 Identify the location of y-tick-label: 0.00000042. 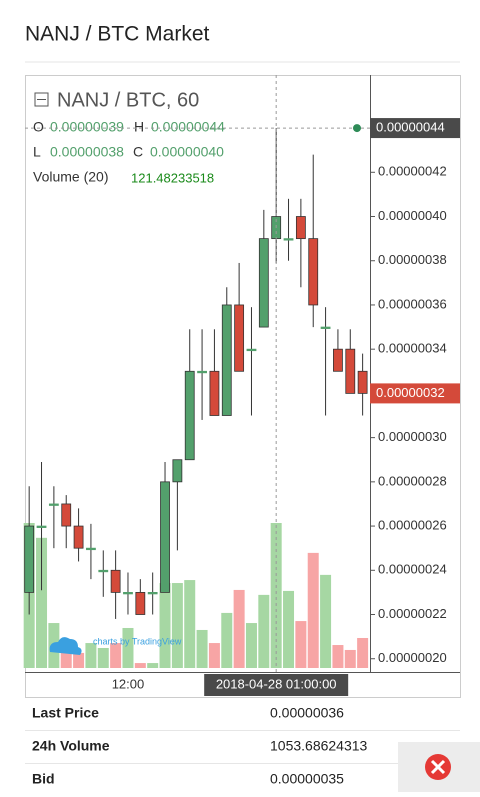
(412, 171).